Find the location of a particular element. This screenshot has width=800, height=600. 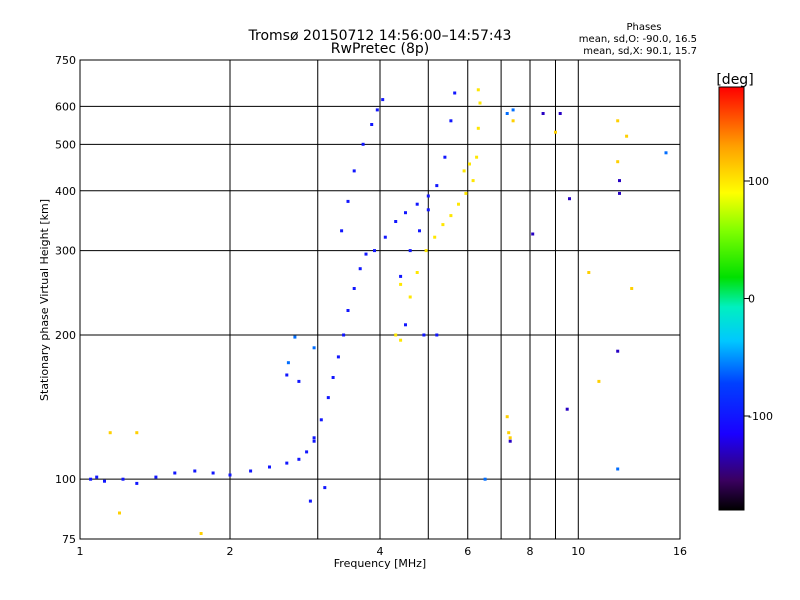

y-tick-label: 500 is located at coordinates (65, 144).